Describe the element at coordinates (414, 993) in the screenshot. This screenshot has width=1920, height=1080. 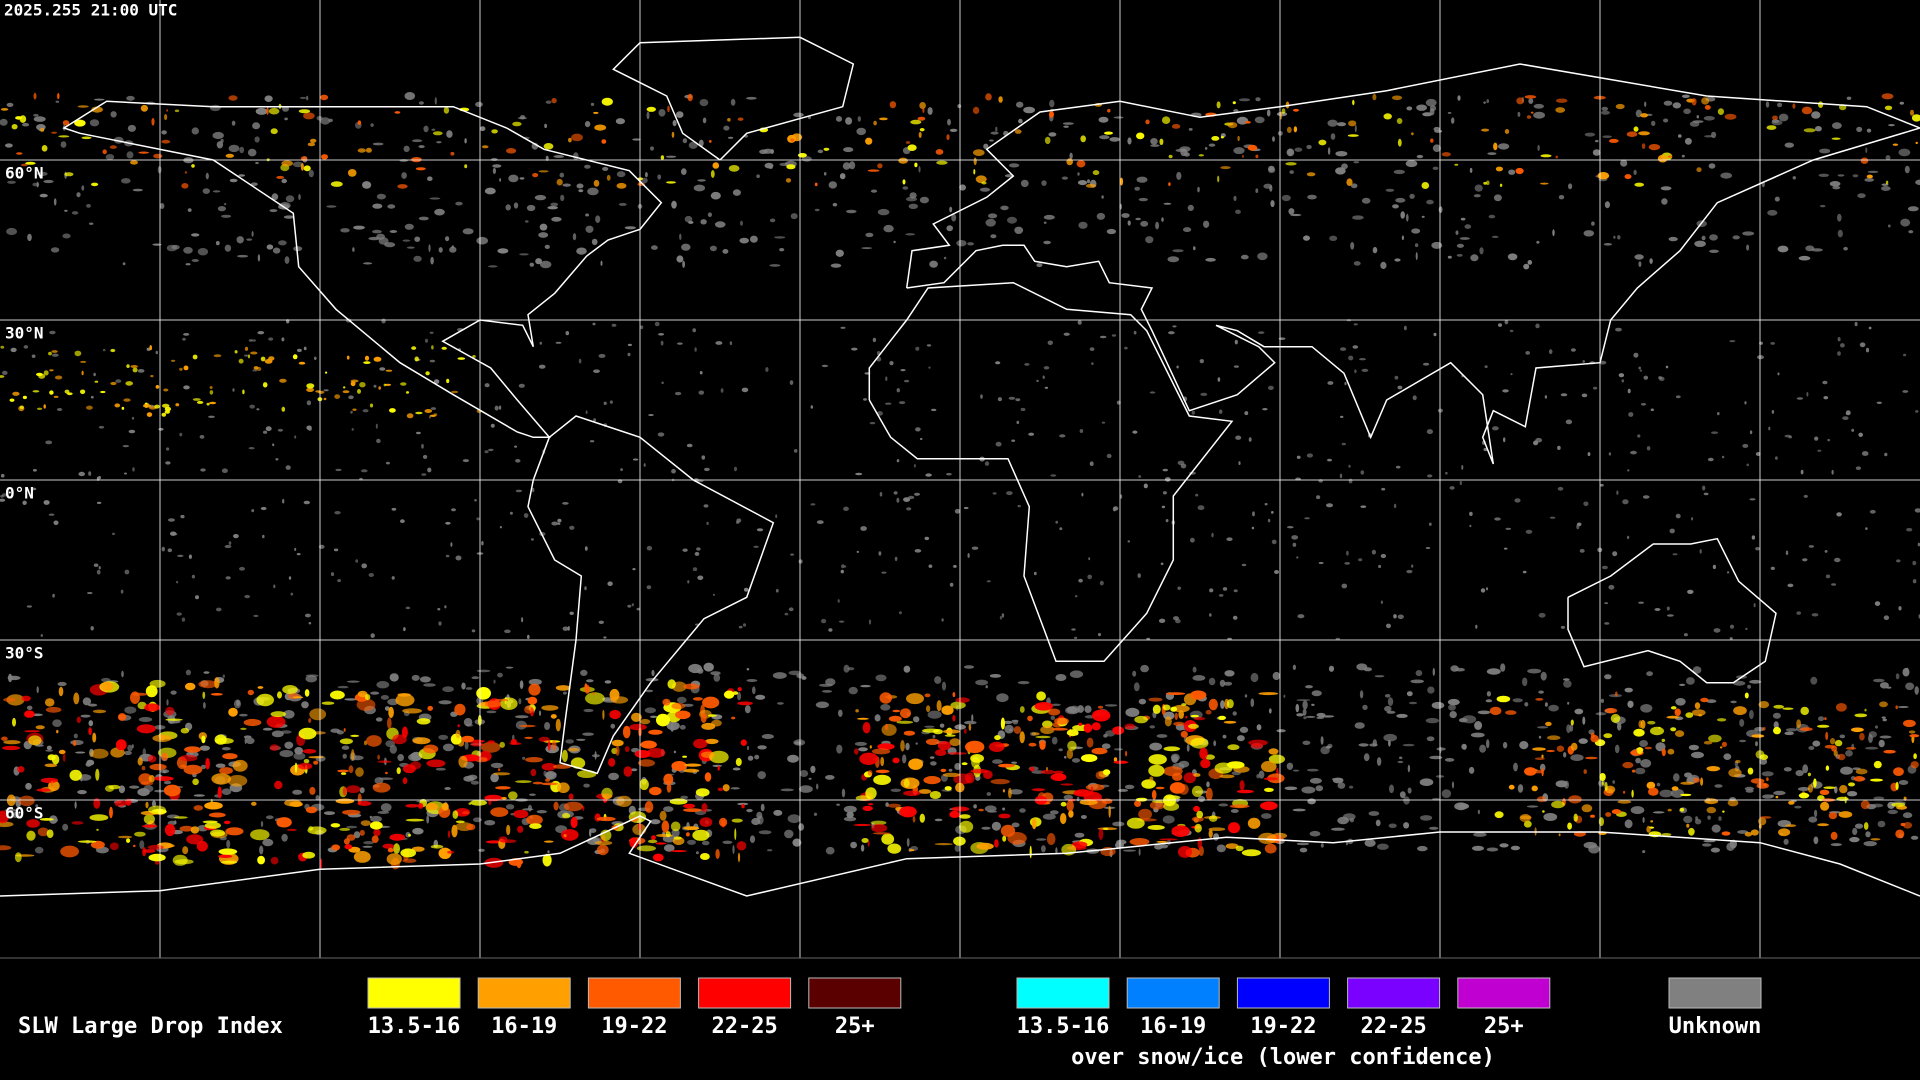
I see `legend-swatch` at that location.